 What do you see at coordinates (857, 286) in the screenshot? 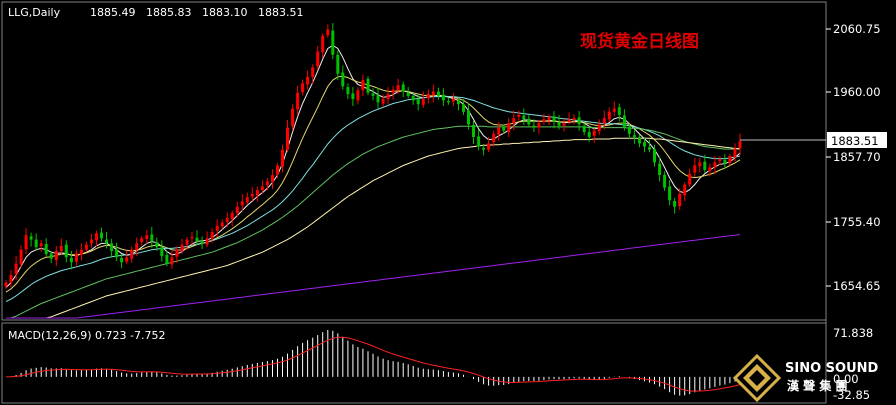
I see `price-tick: 1654.65` at bounding box center [857, 286].